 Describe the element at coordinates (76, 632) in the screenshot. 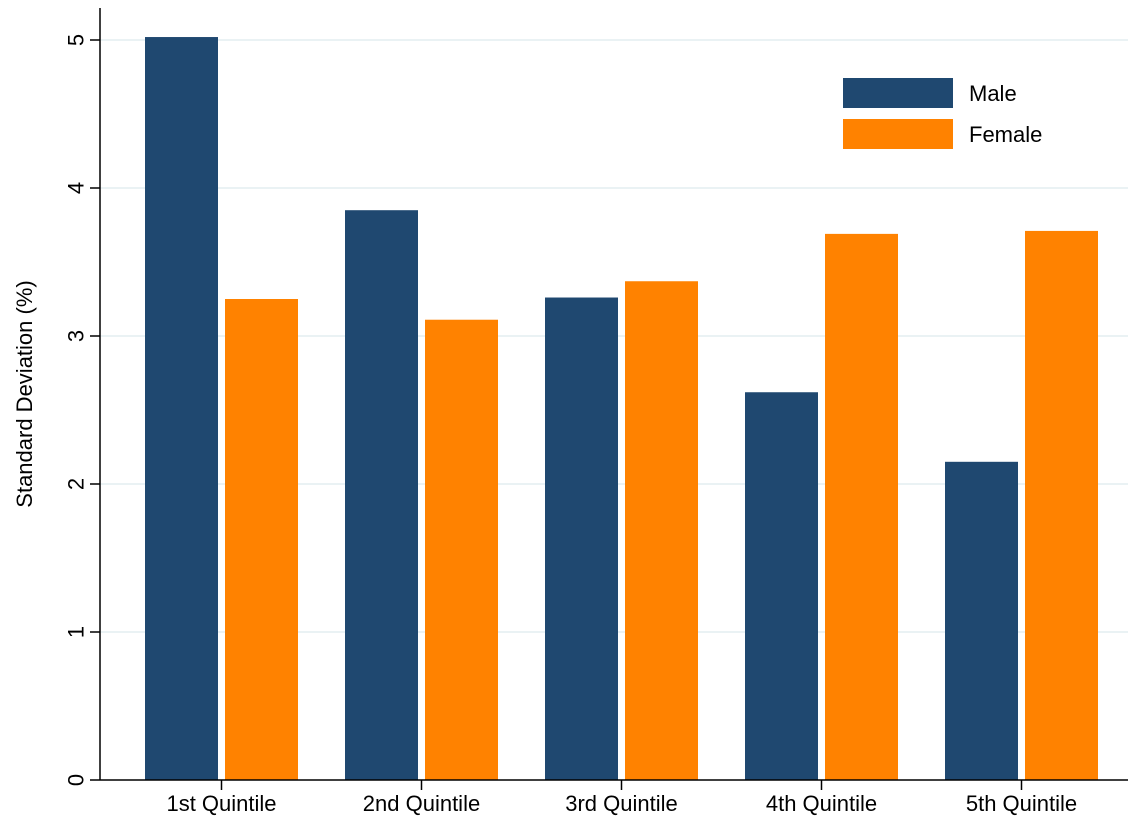

I see `y-tick-label: 1` at that location.